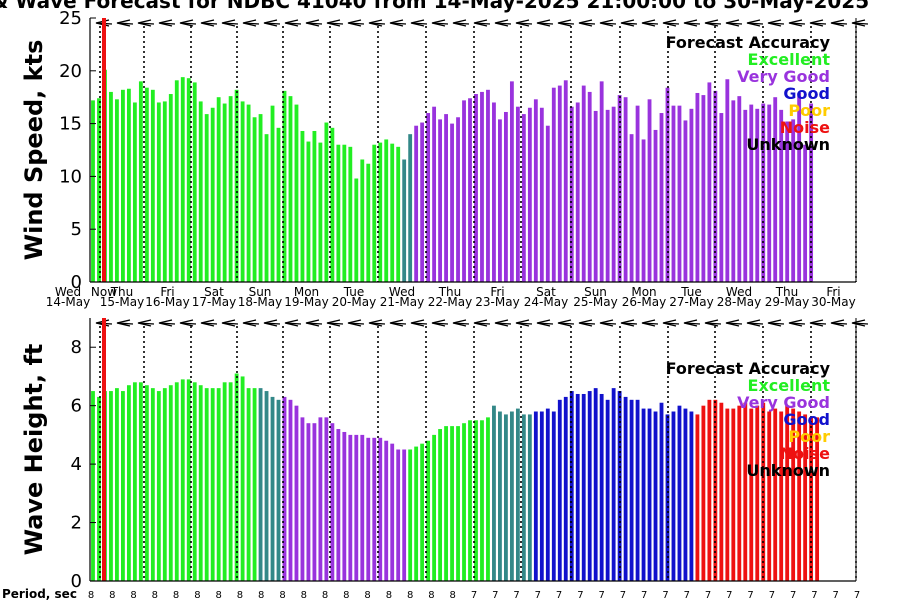 Image resolution: width=900 pixels, height=600 pixels. What do you see at coordinates (772, 595) in the screenshot?
I see `period-value-32: 7` at bounding box center [772, 595].